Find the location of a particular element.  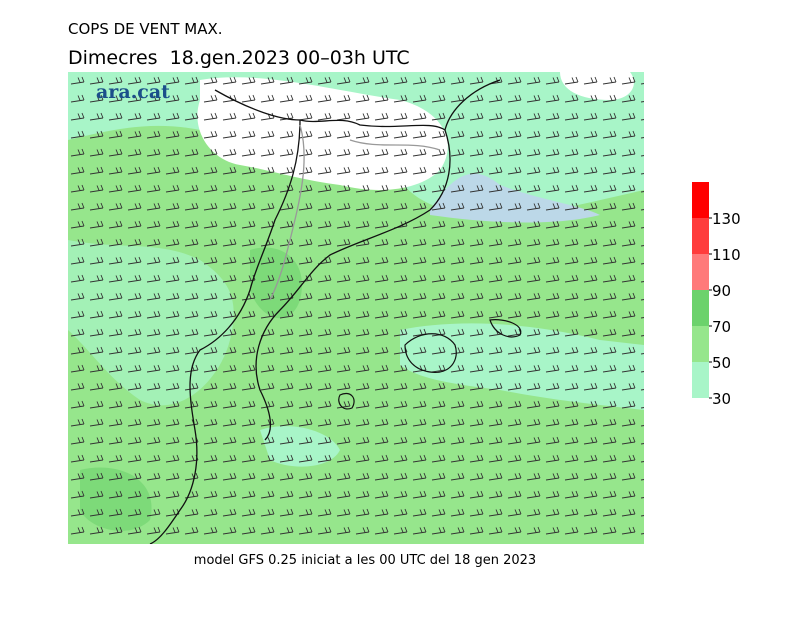

subtitle: Dimecres 18.gen.2023 00–03h UTC is located at coordinates (239, 58).